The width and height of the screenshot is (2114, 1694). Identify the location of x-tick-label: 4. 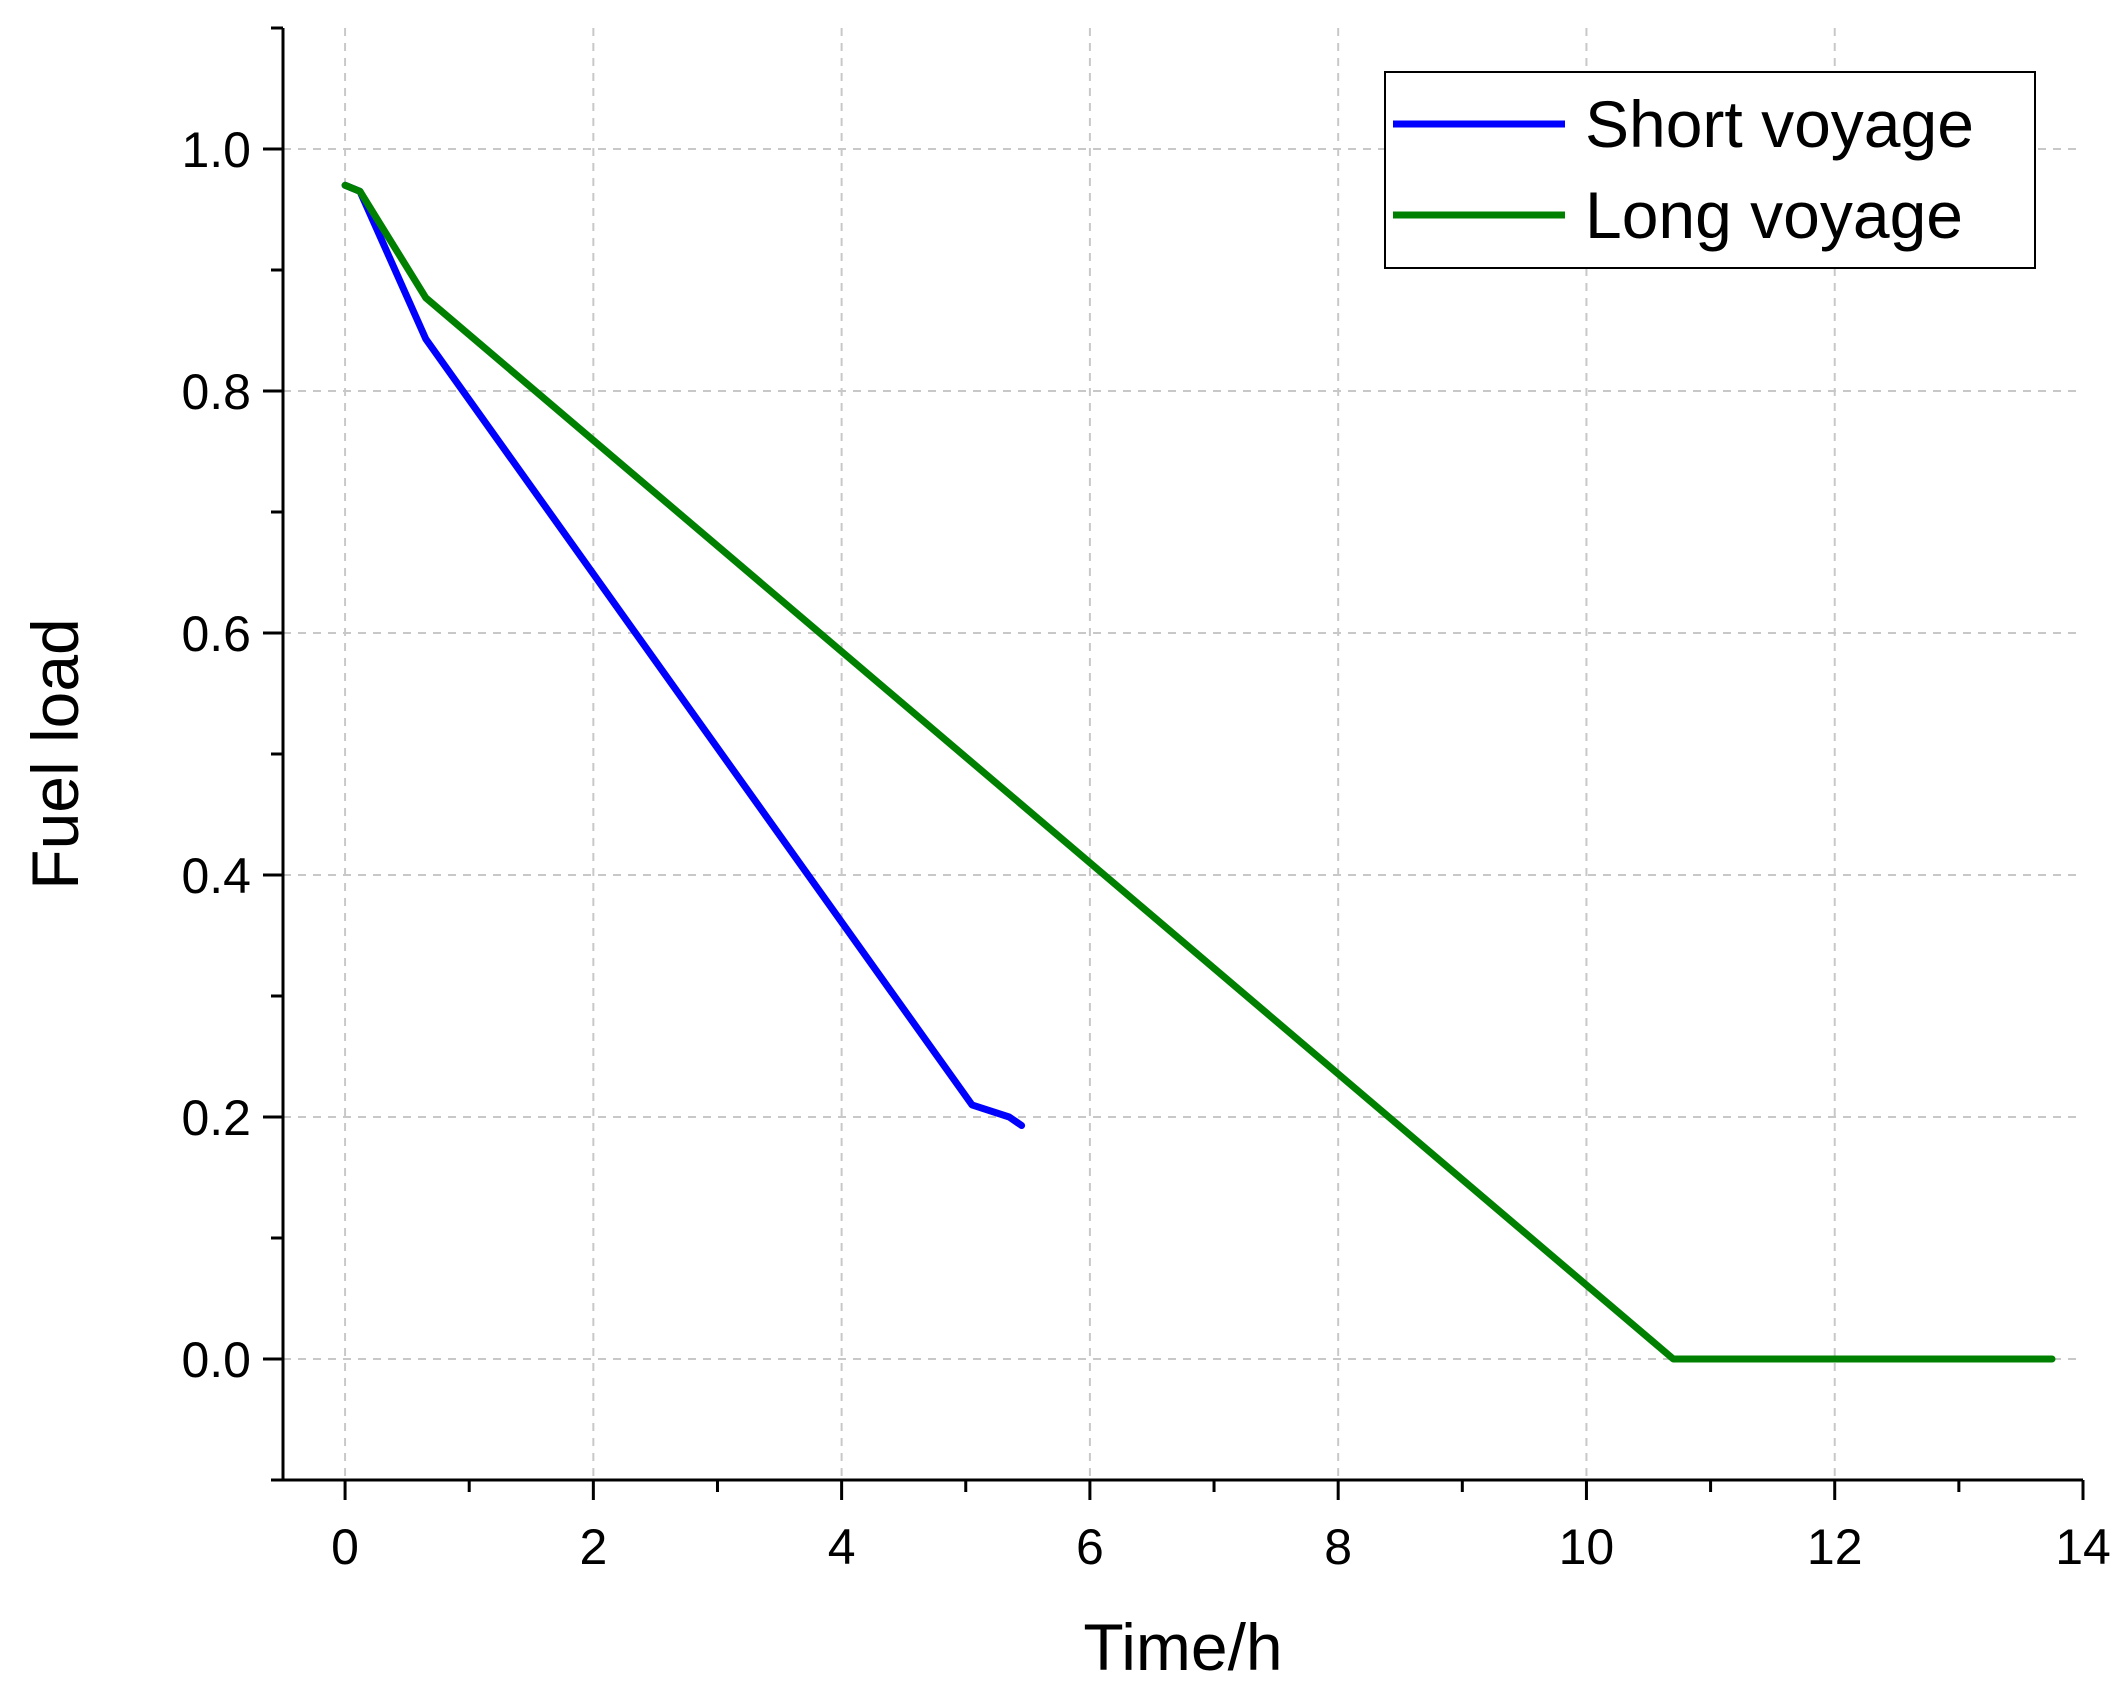
(842, 1547).